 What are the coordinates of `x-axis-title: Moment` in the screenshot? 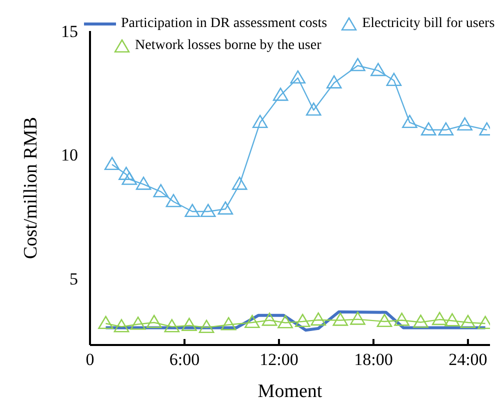 It's located at (290, 391).